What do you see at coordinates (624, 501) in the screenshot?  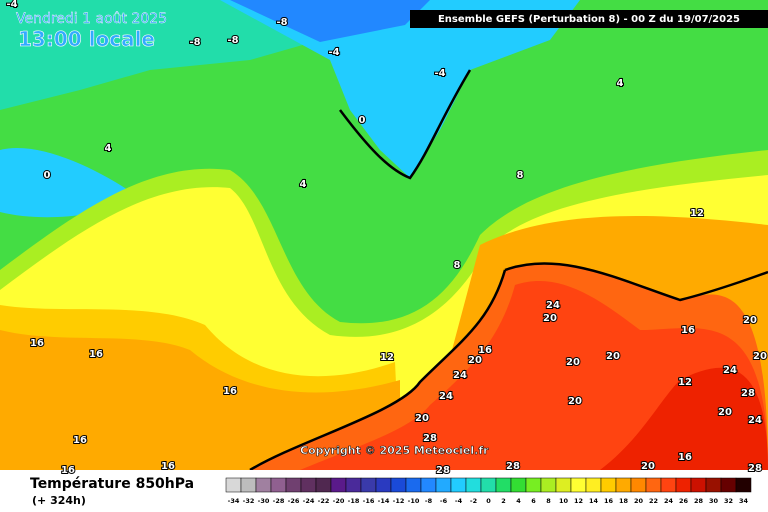 I see `legend-label: 18` at bounding box center [624, 501].